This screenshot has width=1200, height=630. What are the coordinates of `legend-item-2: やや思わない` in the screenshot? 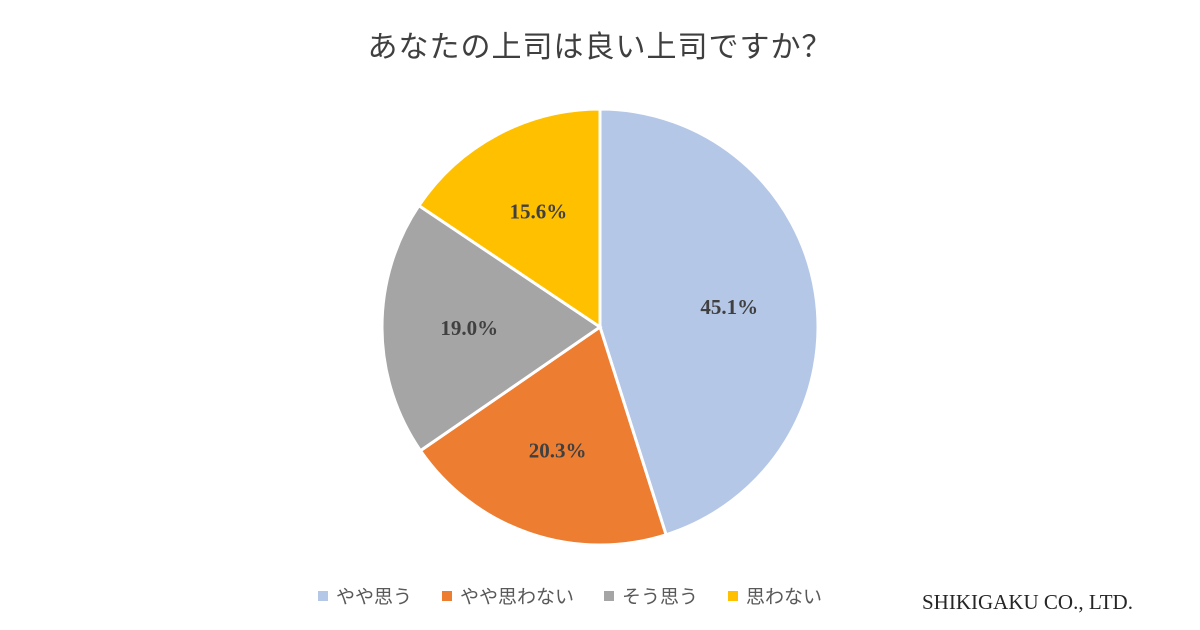 It's located at (508, 595).